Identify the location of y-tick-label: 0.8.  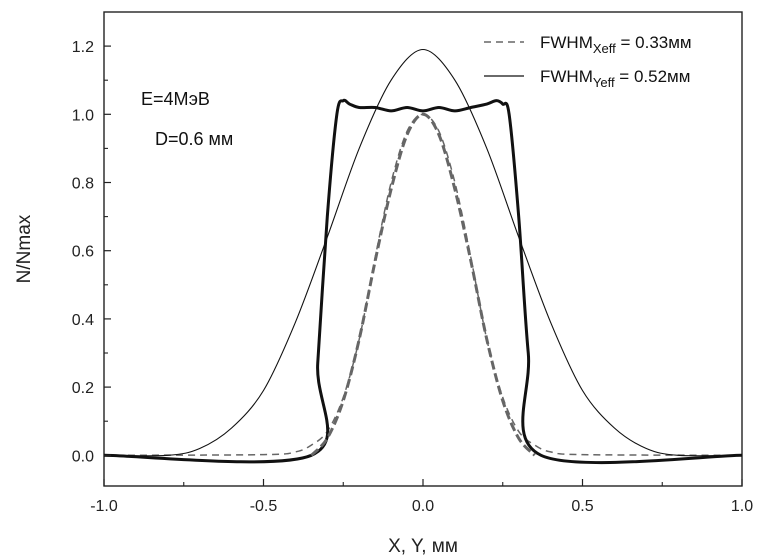
(83, 184).